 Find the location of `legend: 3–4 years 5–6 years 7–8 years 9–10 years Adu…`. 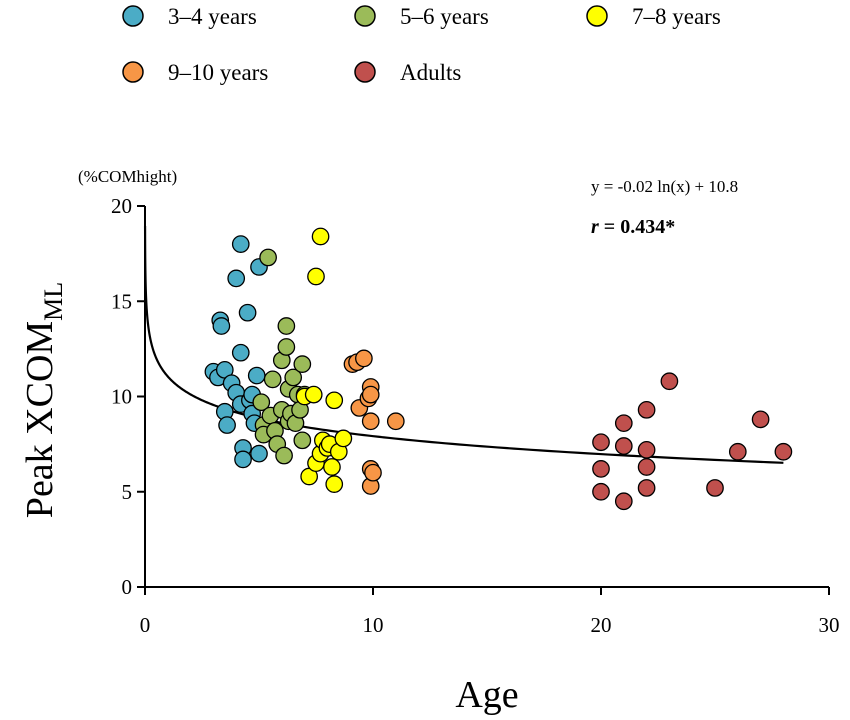

legend: 3–4 years 5–6 years 7–8 years 9–10 years Adu… is located at coordinates (421, 44).